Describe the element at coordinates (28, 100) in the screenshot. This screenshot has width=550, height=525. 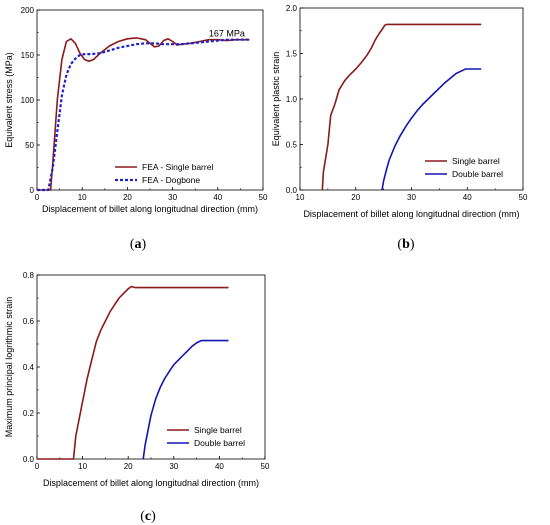
I see `y-tick-label: 100` at that location.